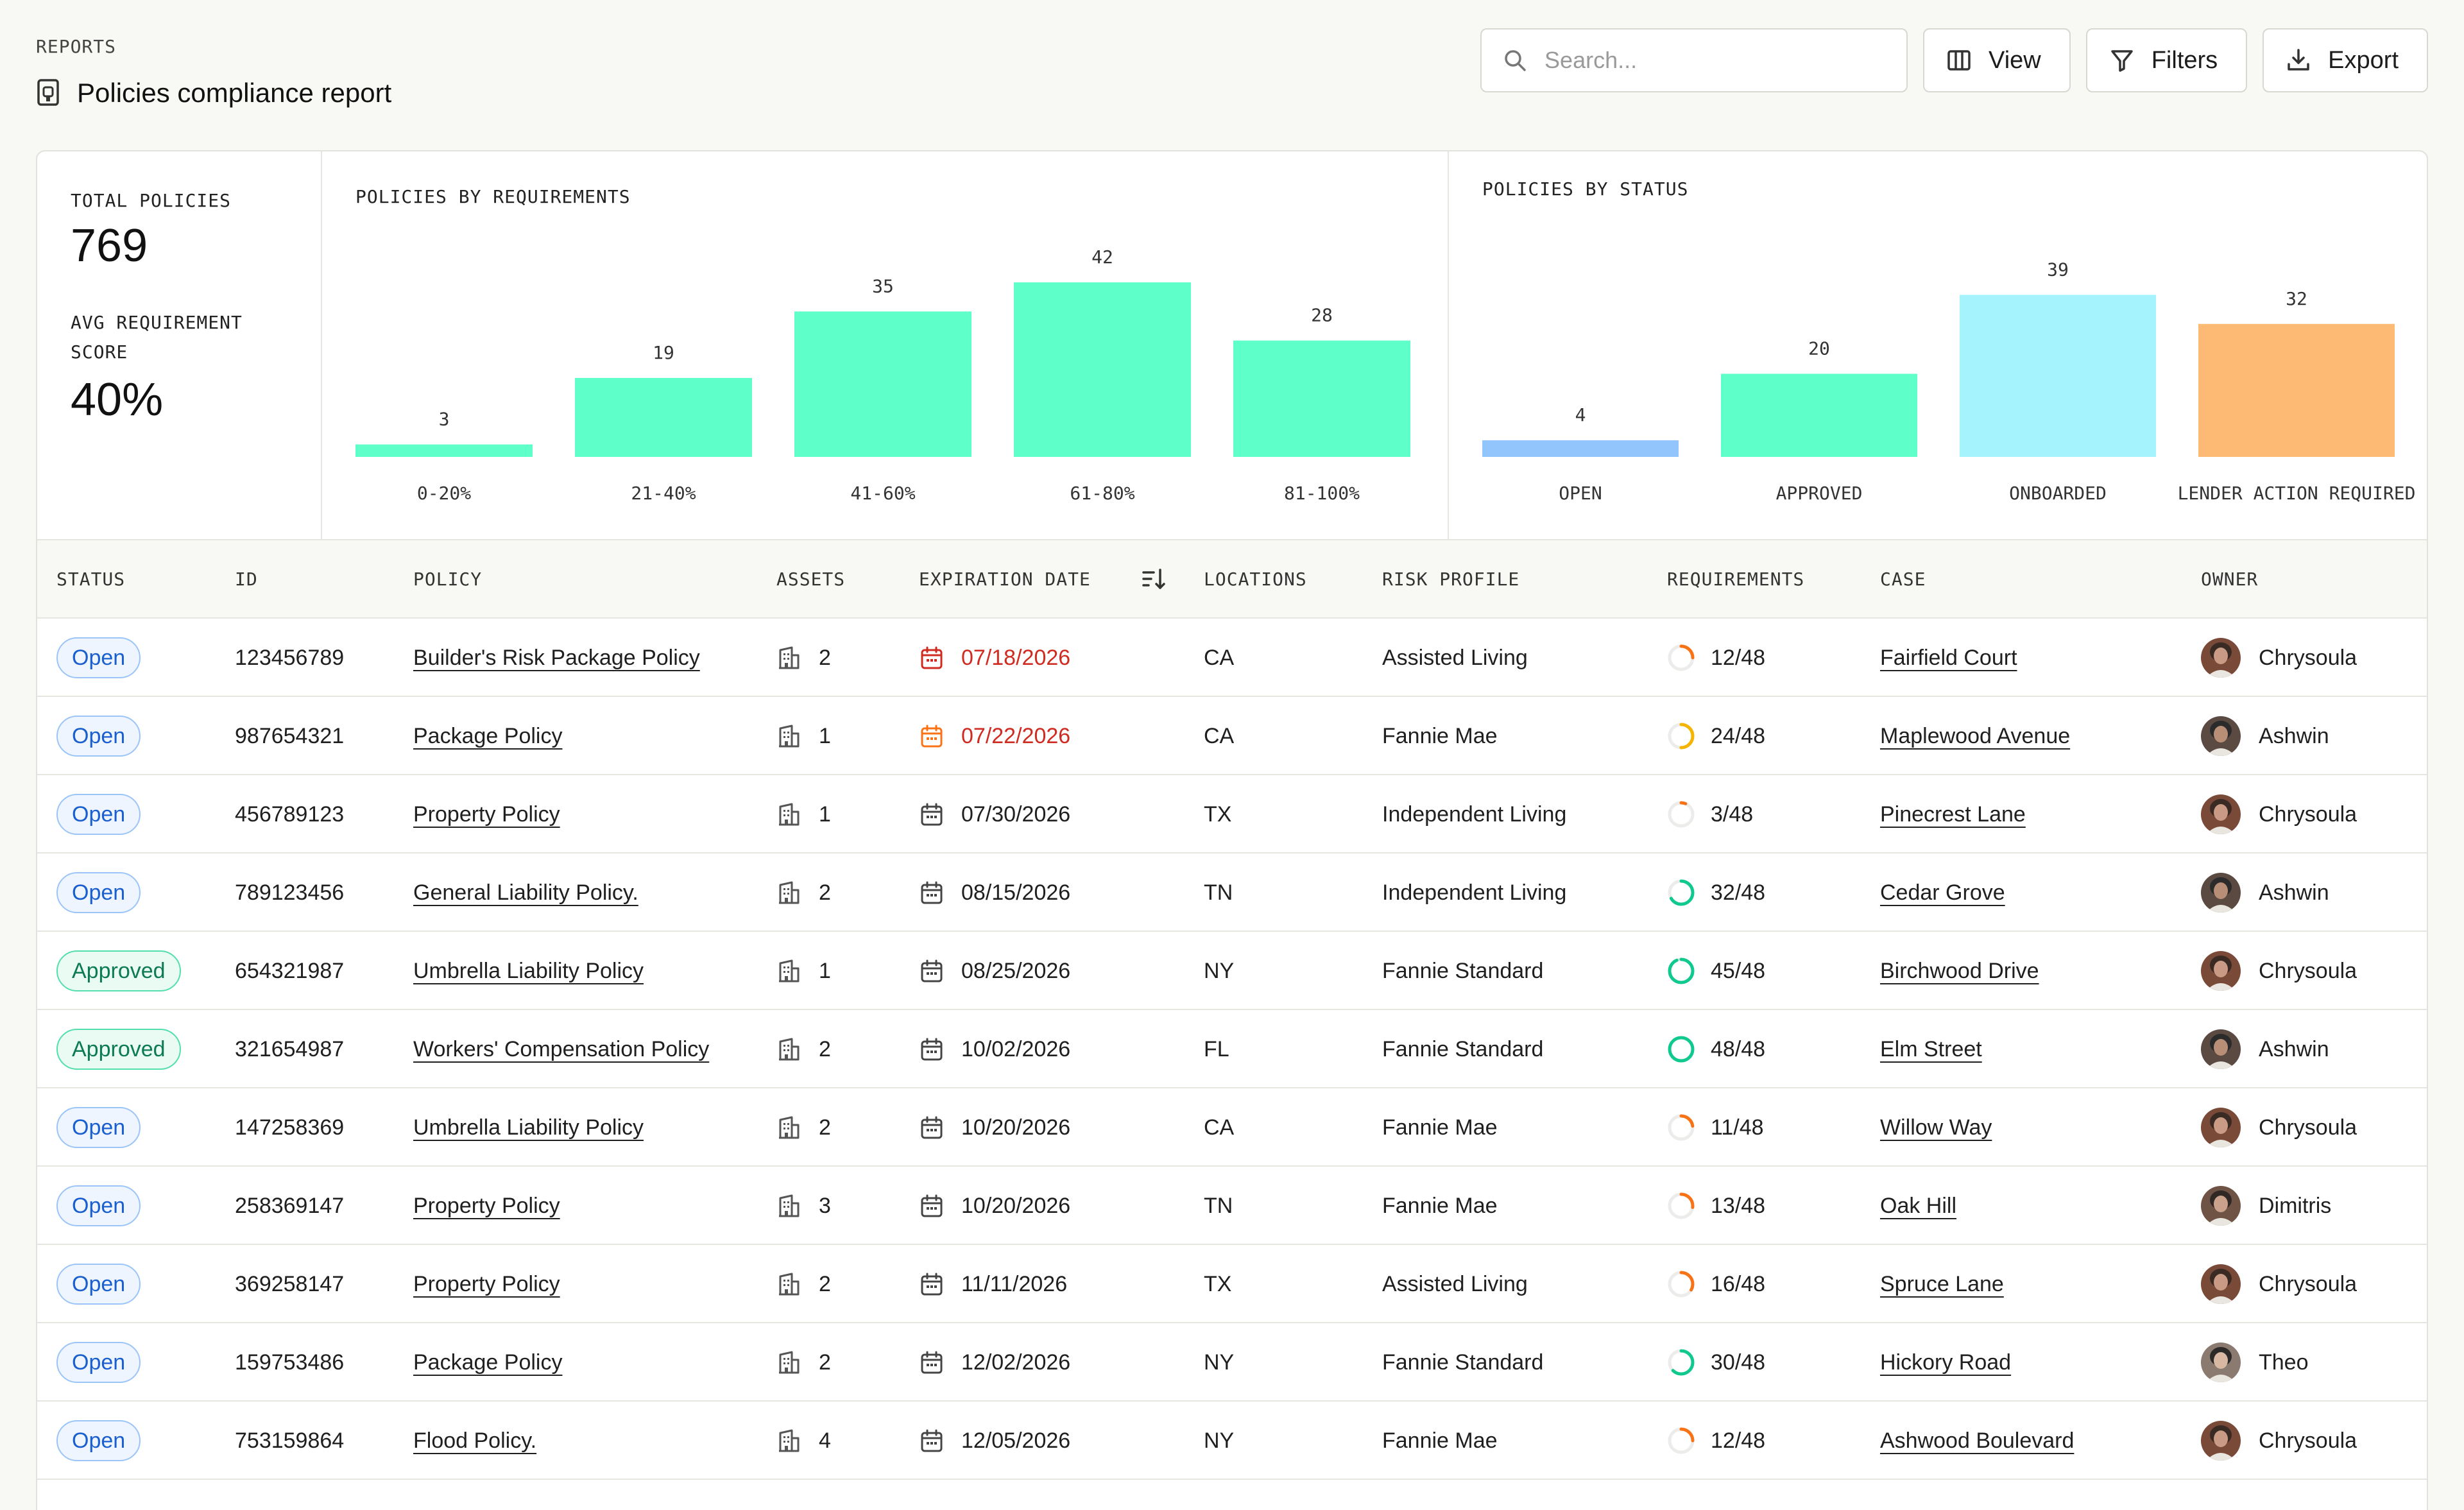  I want to click on filters-button: Filters, so click(2167, 60).